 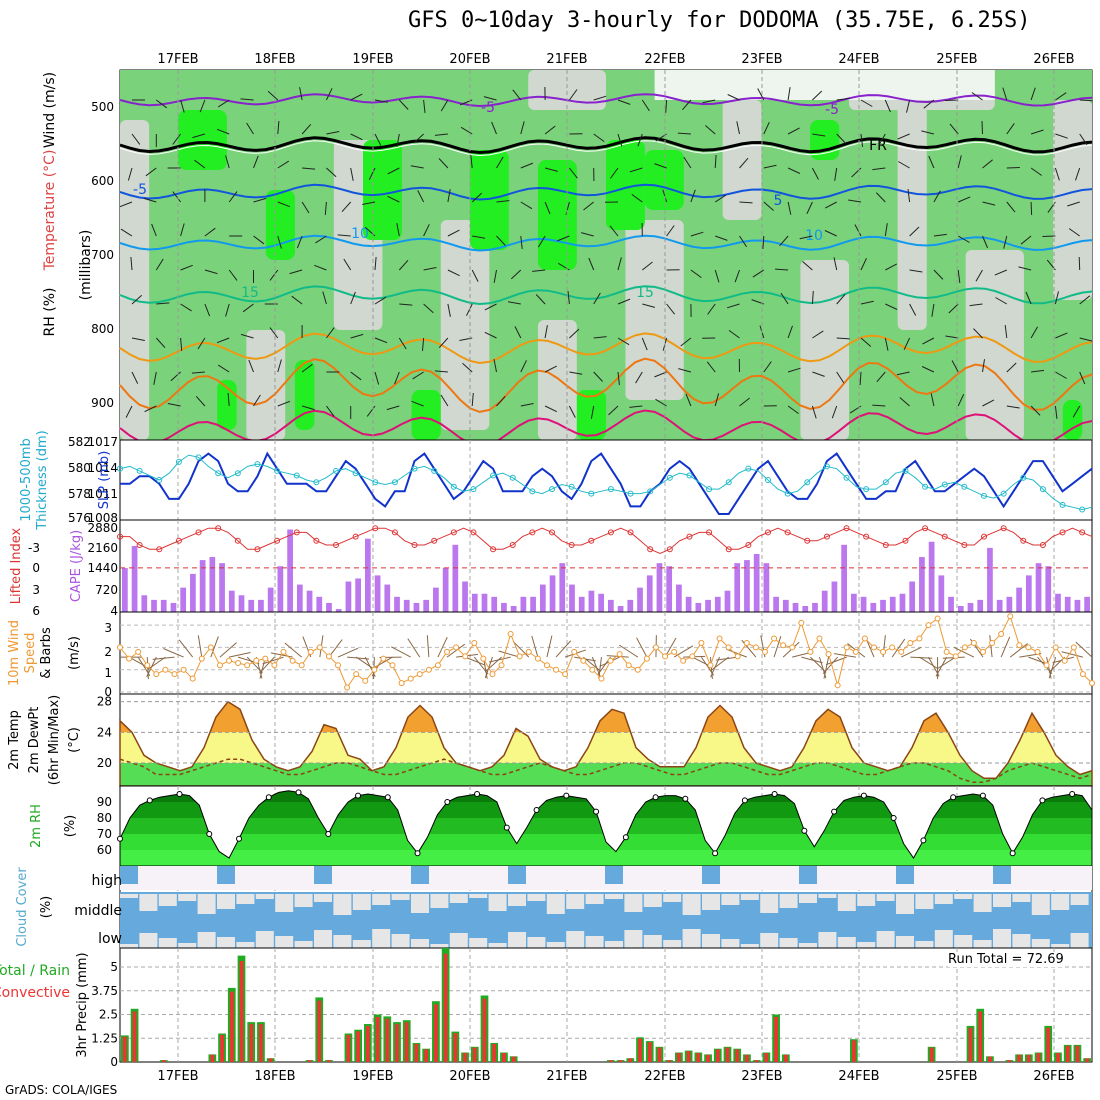 What do you see at coordinates (824, 350) in the screenshot?
I see `rh-low-region` at bounding box center [824, 350].